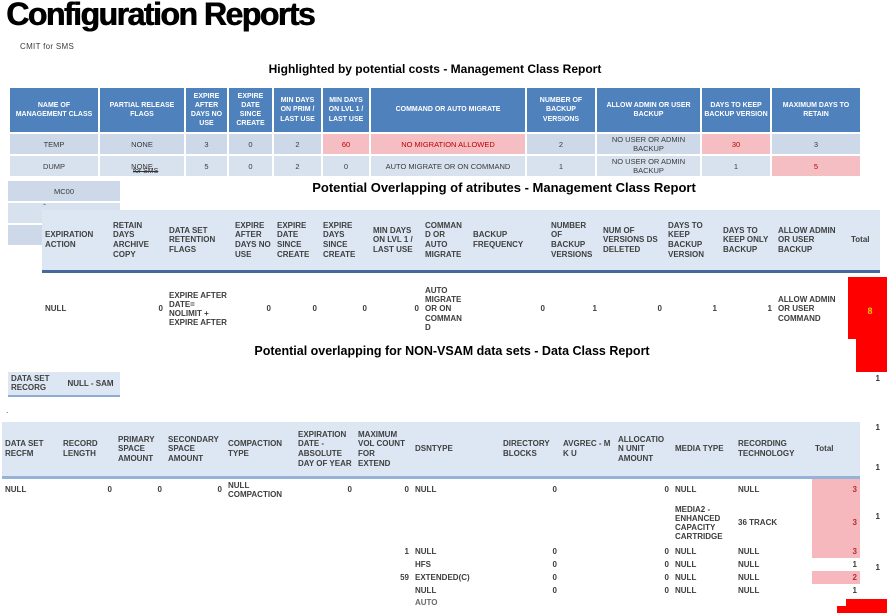 This screenshot has width=887, height=613. I want to click on header-cell: RECORDING TECHNOLOGY, so click(773, 450).